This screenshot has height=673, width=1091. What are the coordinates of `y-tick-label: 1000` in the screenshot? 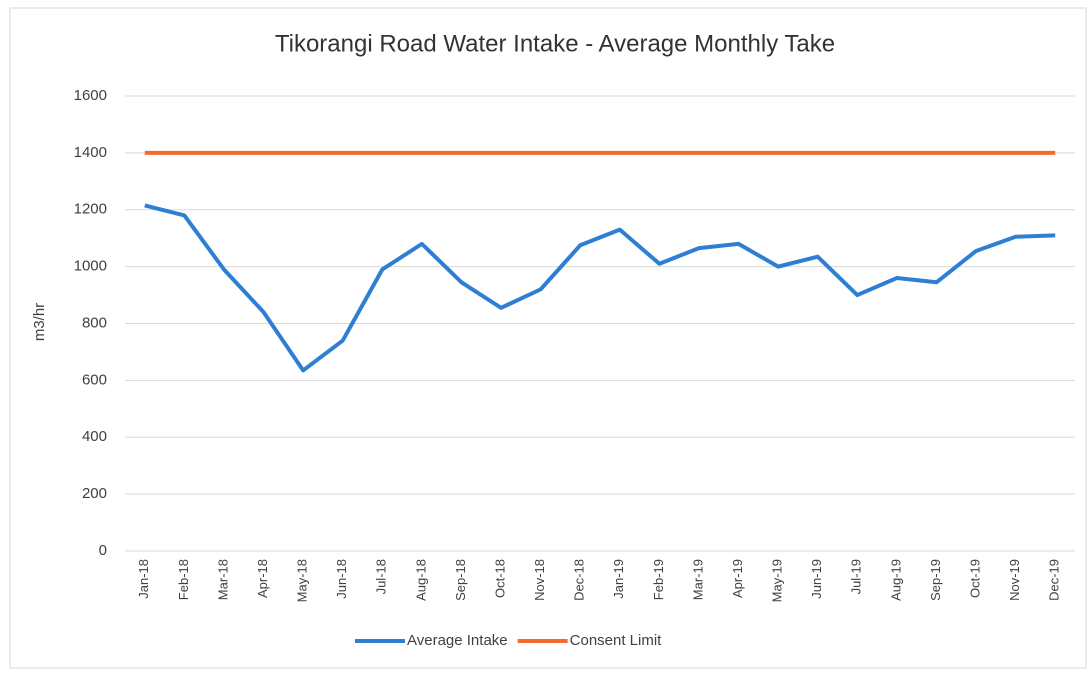 It's located at (90, 266).